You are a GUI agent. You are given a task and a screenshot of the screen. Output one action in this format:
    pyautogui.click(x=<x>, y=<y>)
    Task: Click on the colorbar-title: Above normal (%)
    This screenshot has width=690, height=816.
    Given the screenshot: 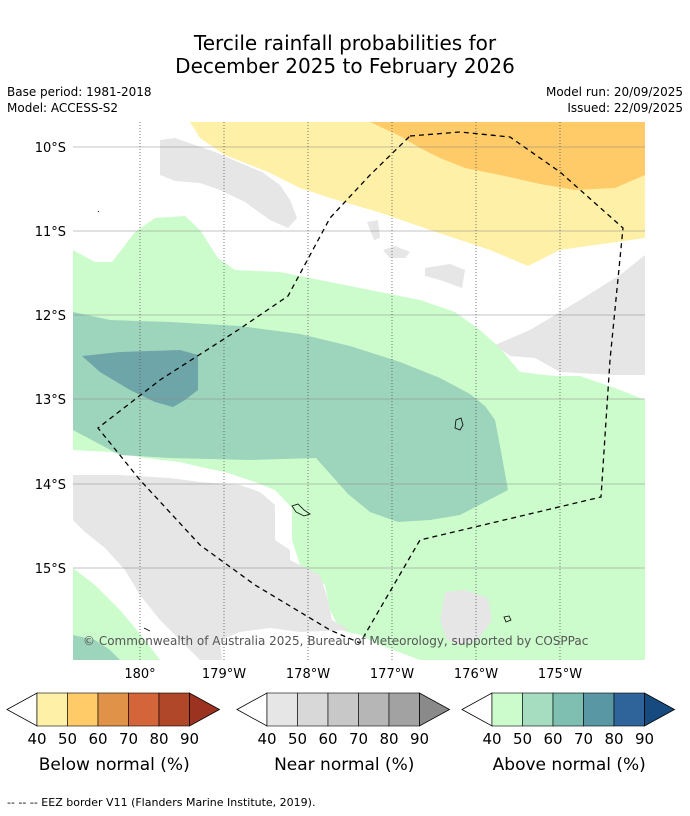 What is the action you would take?
    pyautogui.click(x=569, y=765)
    